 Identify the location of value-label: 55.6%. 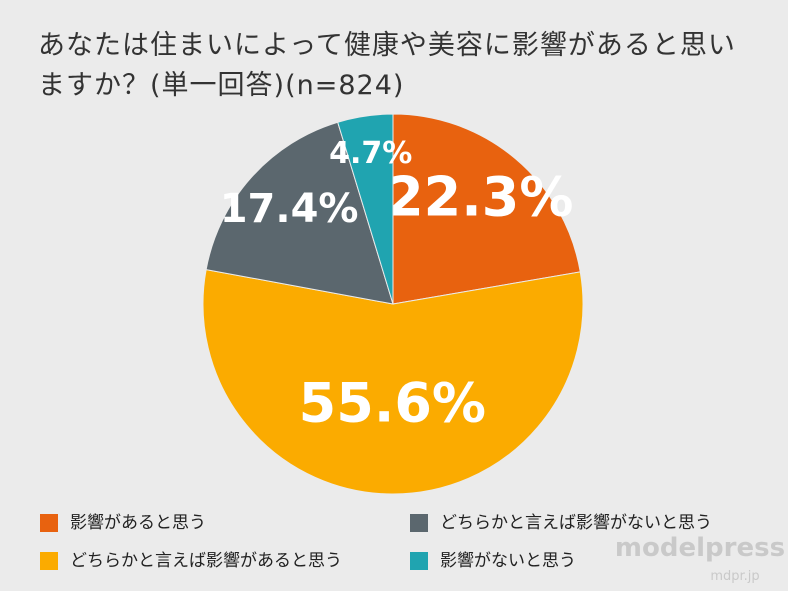
(392, 403).